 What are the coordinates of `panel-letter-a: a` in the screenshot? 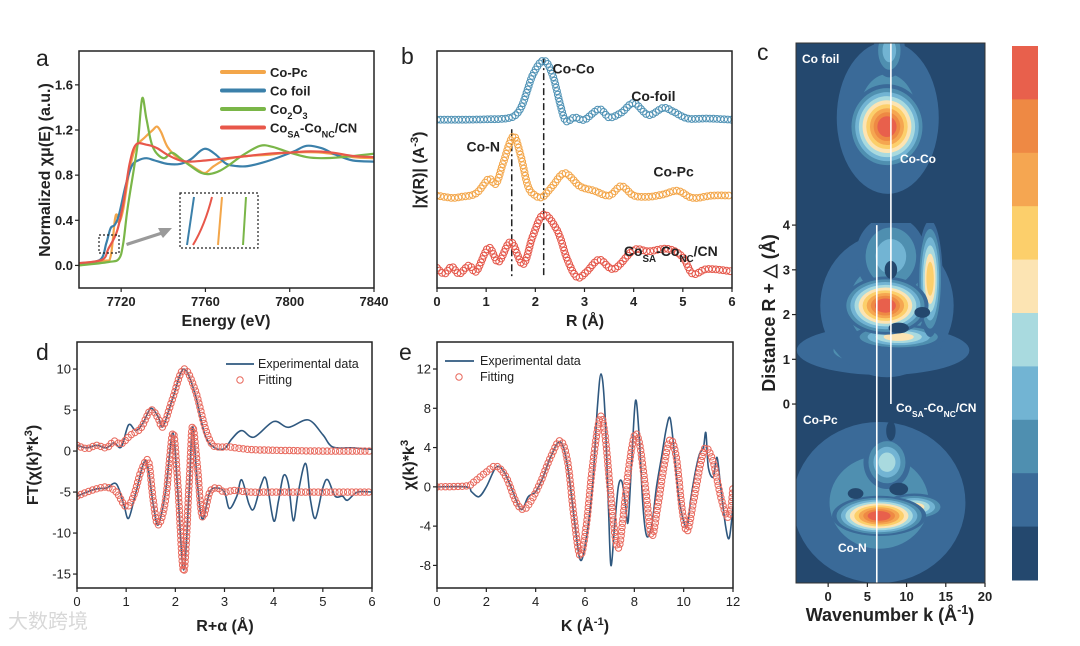 It's located at (42, 58).